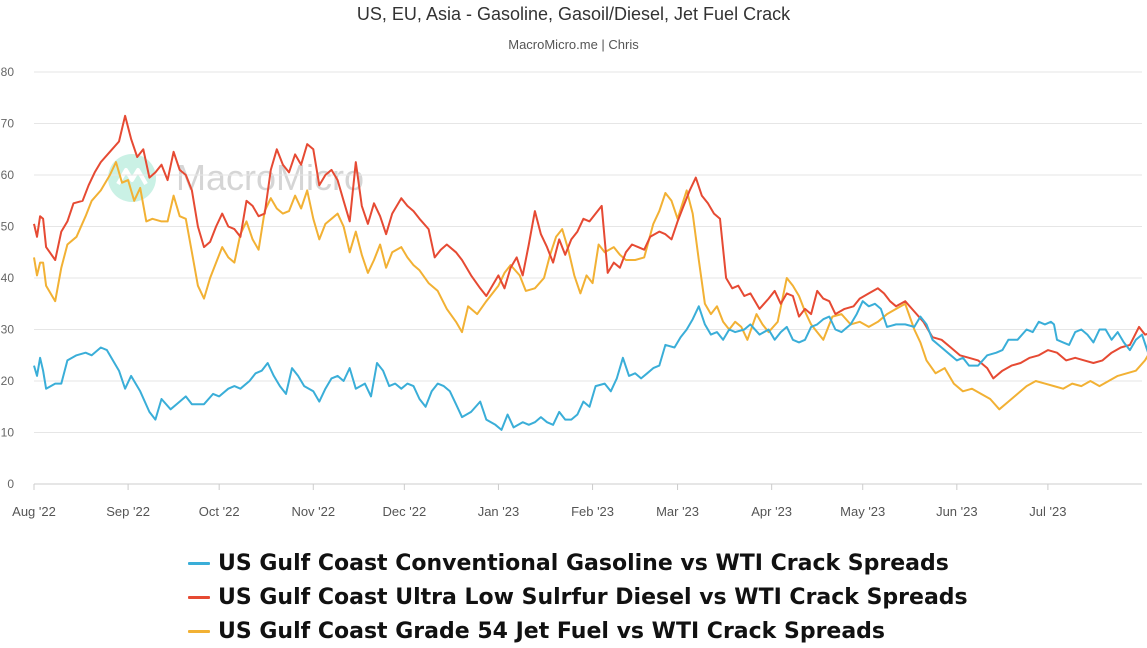  Describe the element at coordinates (34, 511) in the screenshot. I see `x-tick-label: Aug '22` at that location.